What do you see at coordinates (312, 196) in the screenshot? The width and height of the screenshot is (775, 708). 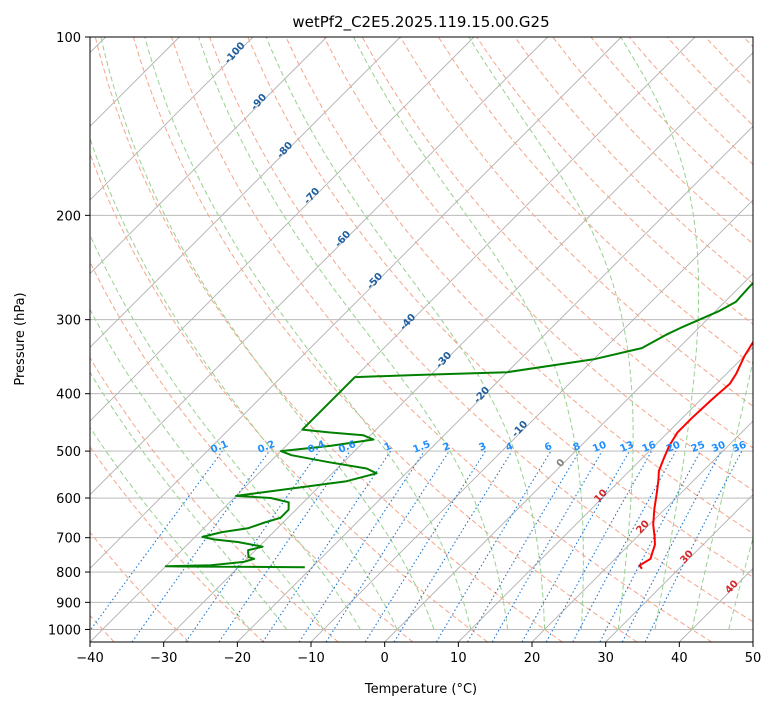 I see `dry-adiabat-label: -70` at bounding box center [312, 196].